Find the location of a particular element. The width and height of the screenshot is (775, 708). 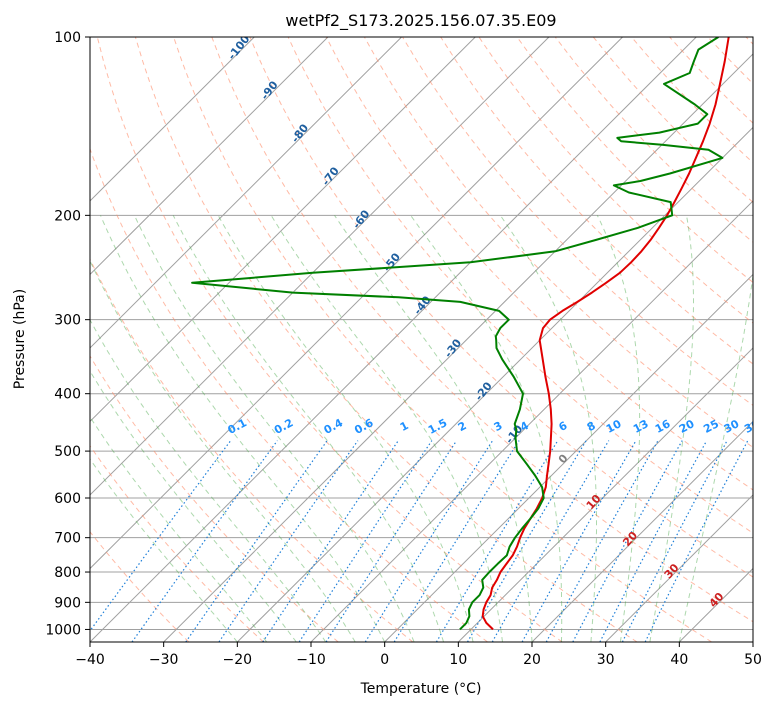

x-tick-label: −30 is located at coordinates (164, 660).